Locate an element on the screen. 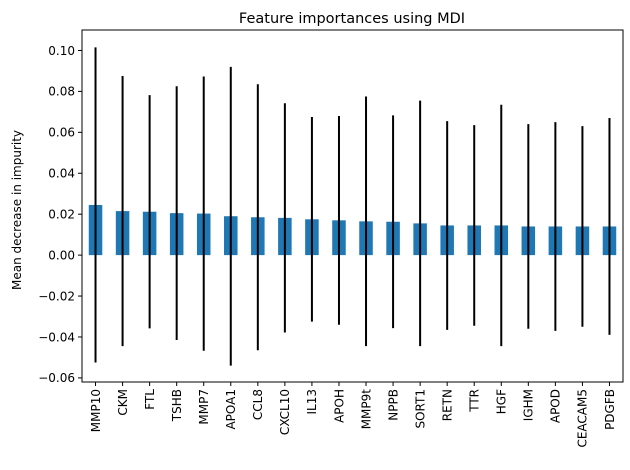  x-tick-label: APOH is located at coordinates (339, 406).